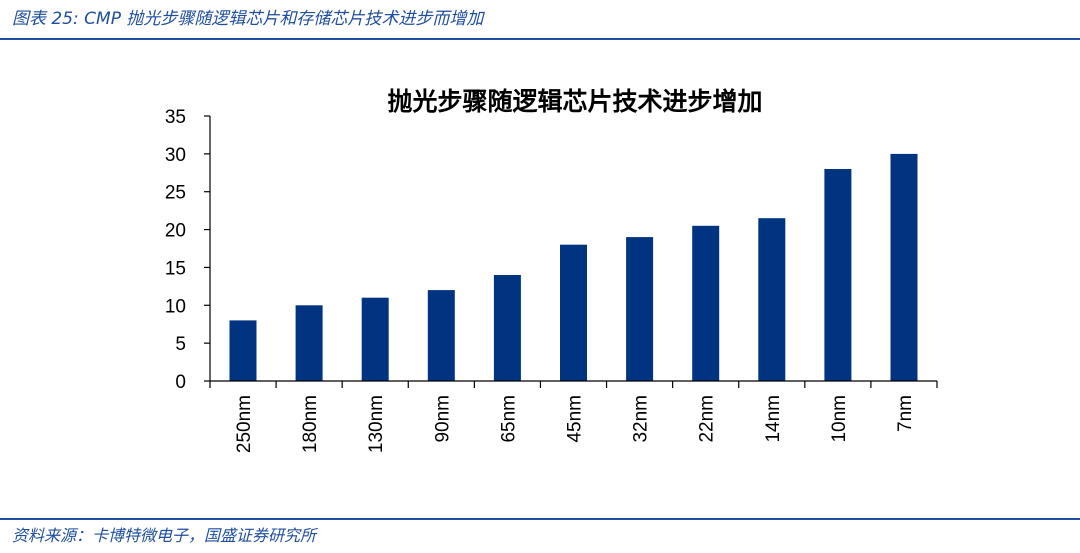  I want to click on bar-250nm, so click(243, 350).